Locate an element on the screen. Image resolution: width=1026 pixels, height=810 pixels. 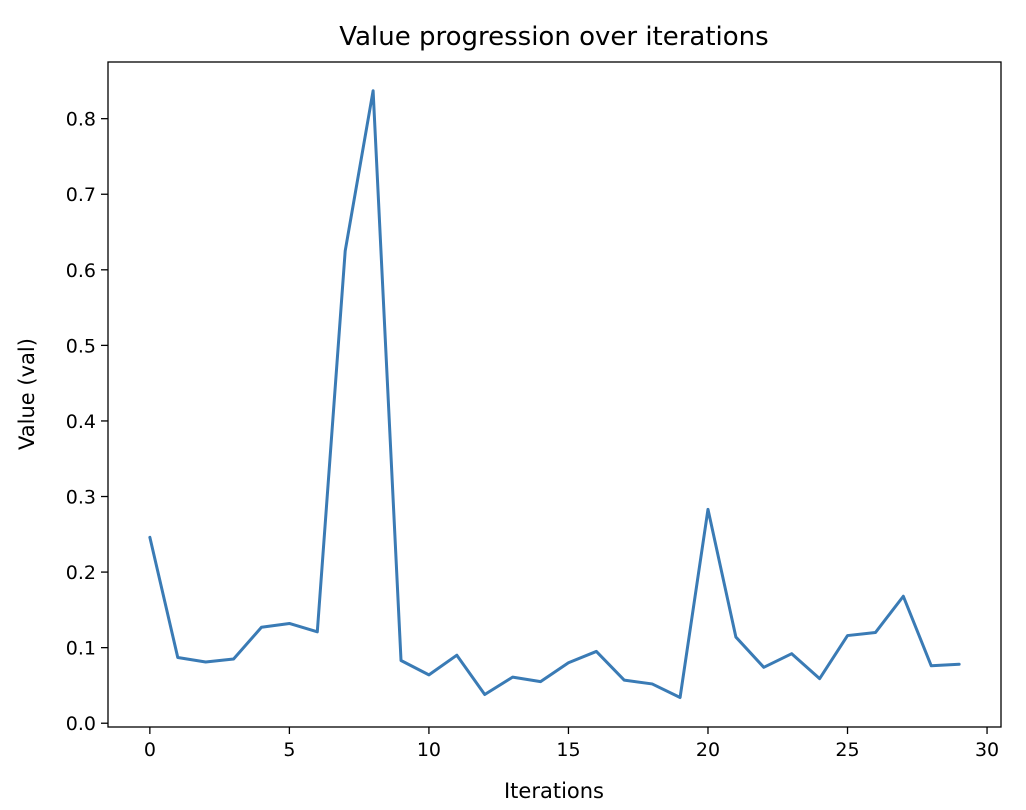
x-axis-label: Iterations is located at coordinates (554, 791).